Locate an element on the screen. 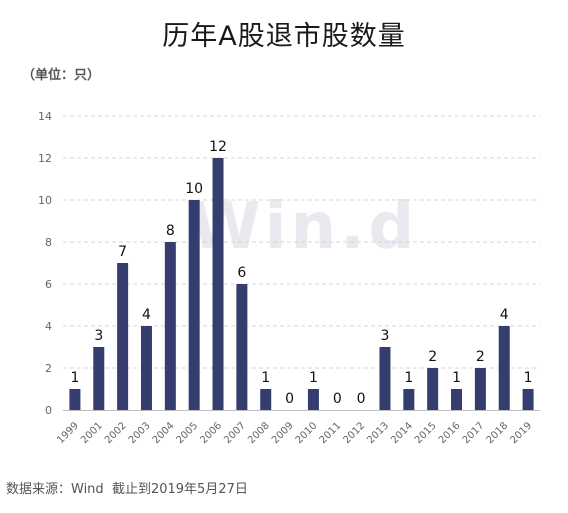 This screenshot has width=568, height=513. x-tick-label: 1999 is located at coordinates (68, 433).